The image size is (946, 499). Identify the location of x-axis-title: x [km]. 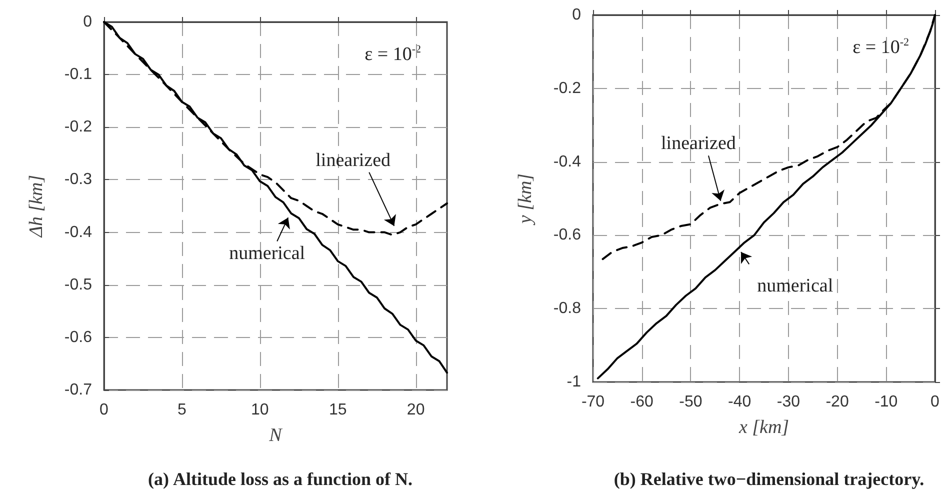
(764, 427).